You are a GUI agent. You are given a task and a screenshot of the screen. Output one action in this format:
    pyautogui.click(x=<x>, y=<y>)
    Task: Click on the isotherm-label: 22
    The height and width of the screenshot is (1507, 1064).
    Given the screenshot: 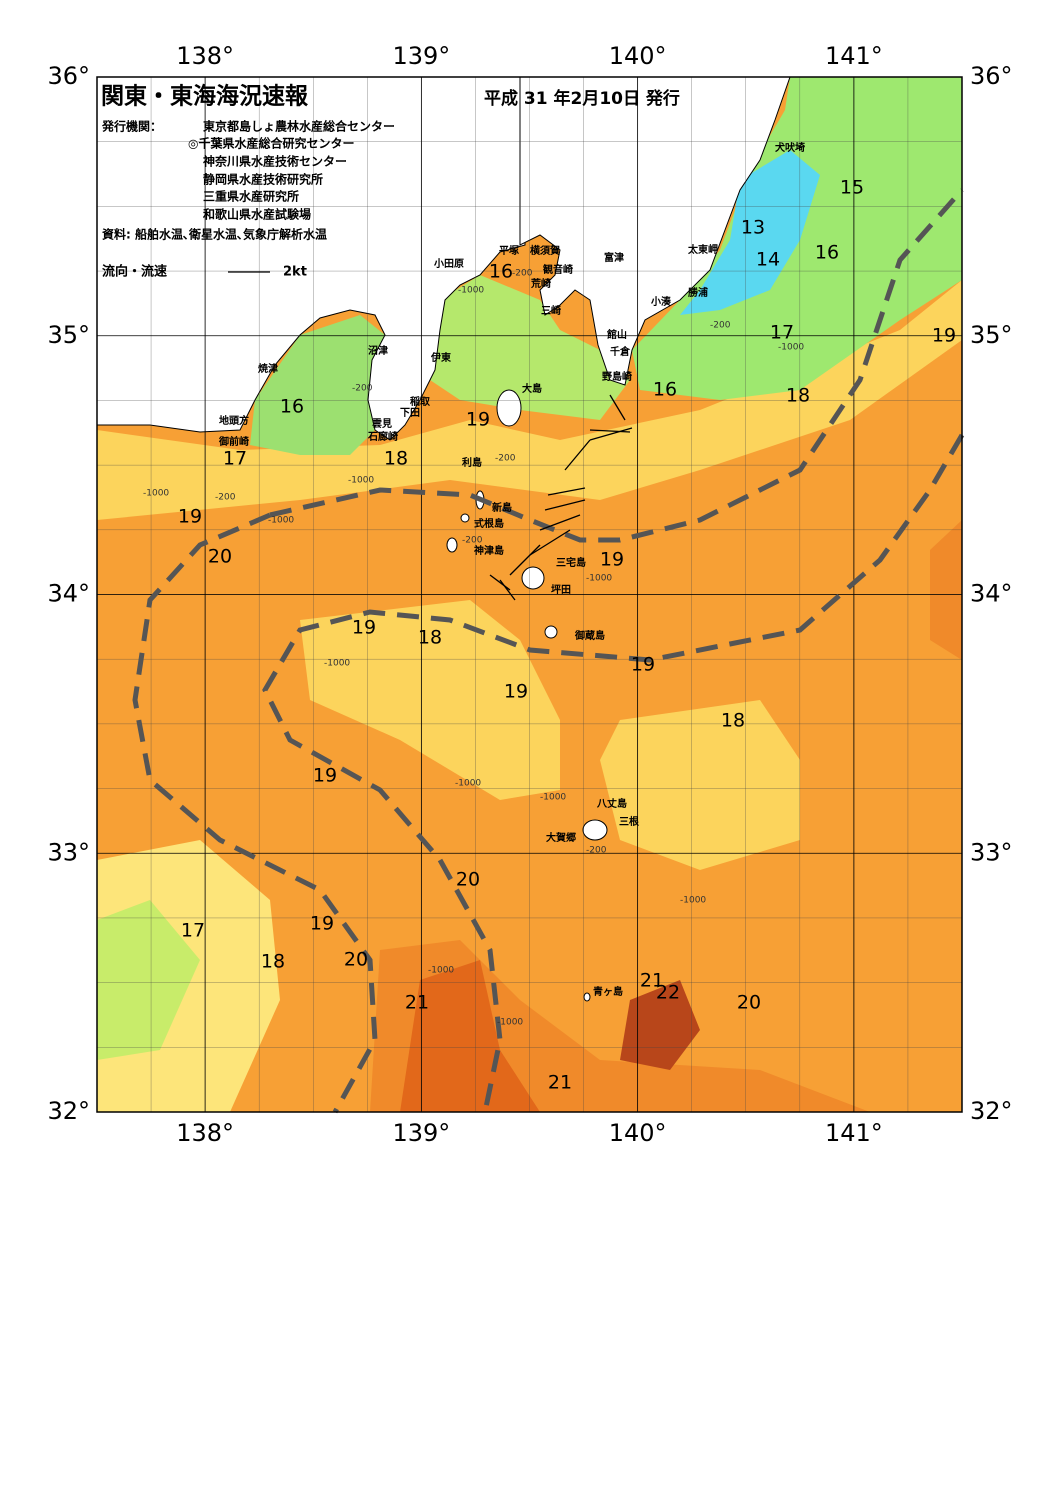 What is the action you would take?
    pyautogui.click(x=668, y=993)
    